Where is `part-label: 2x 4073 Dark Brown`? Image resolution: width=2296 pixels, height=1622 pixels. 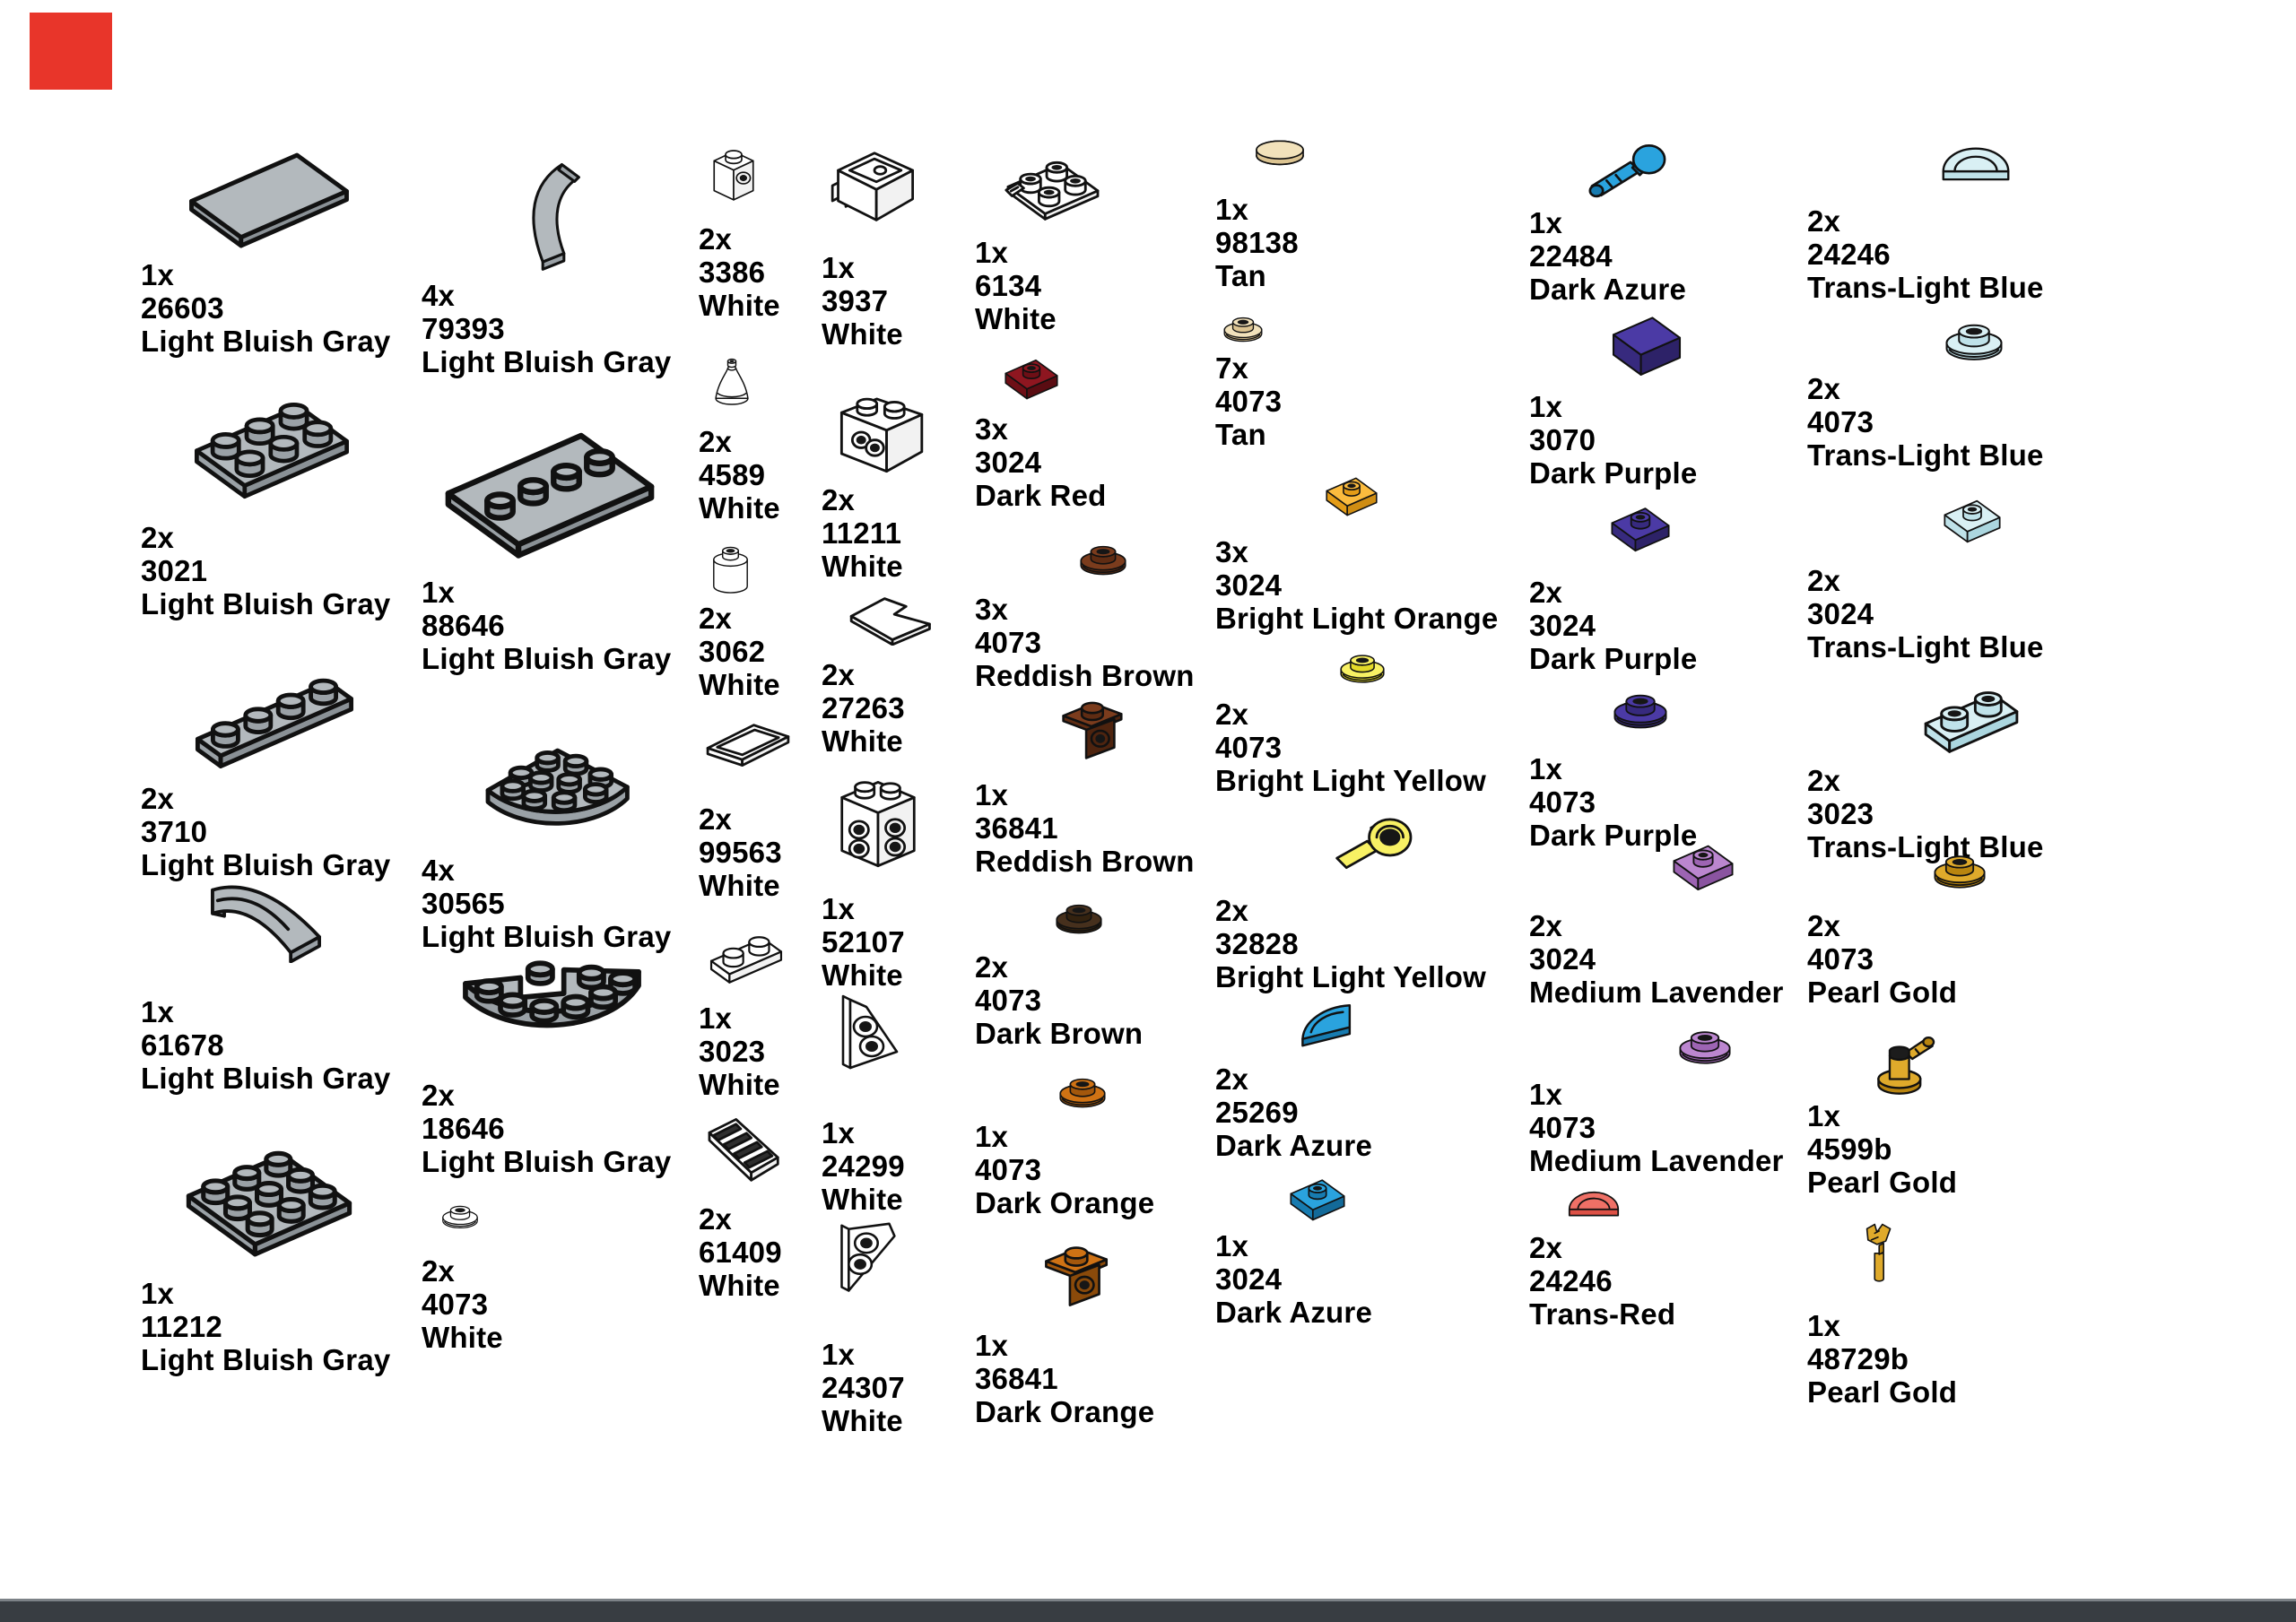
part-label: 2x 4073 Dark Brown is located at coordinates (1059, 1000).